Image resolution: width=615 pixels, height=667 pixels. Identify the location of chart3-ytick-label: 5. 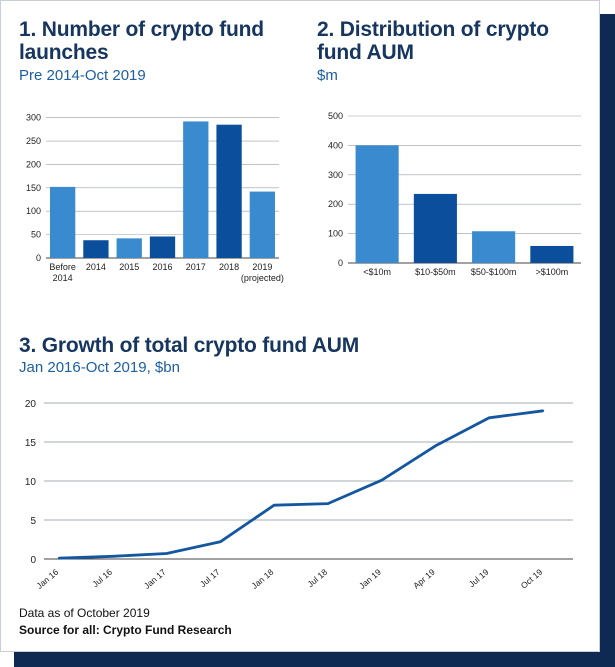
(33, 521).